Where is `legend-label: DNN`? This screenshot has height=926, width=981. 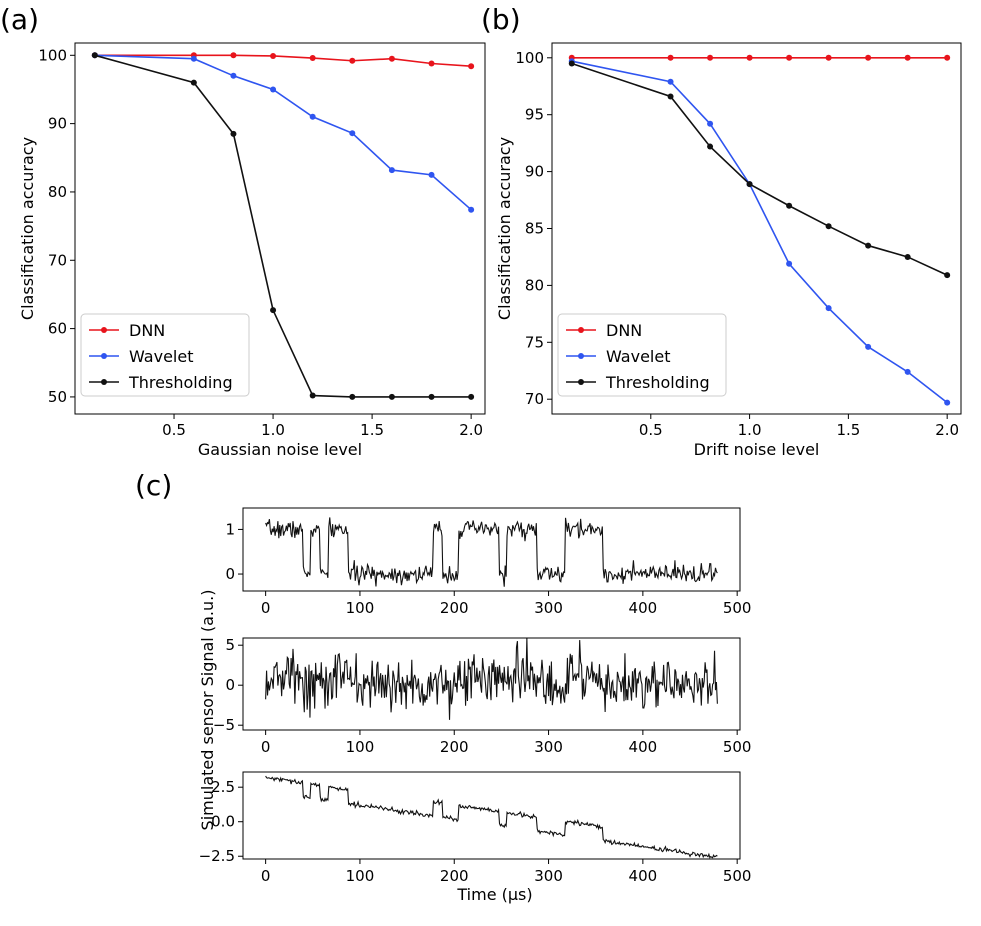
legend-label: DNN is located at coordinates (624, 330).